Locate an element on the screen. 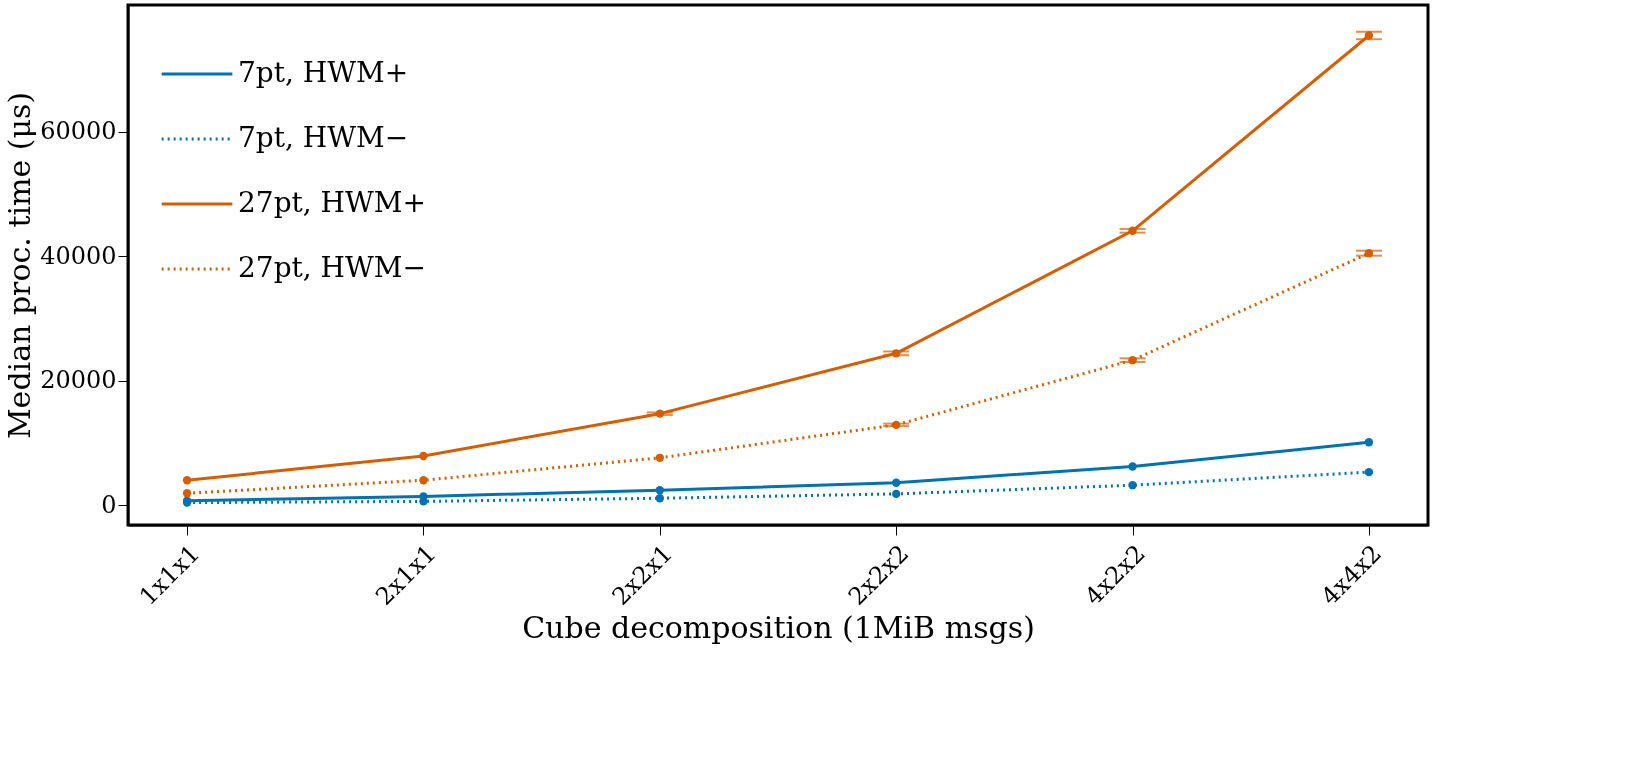  legend-label: 27pt, HWM− is located at coordinates (332, 267).